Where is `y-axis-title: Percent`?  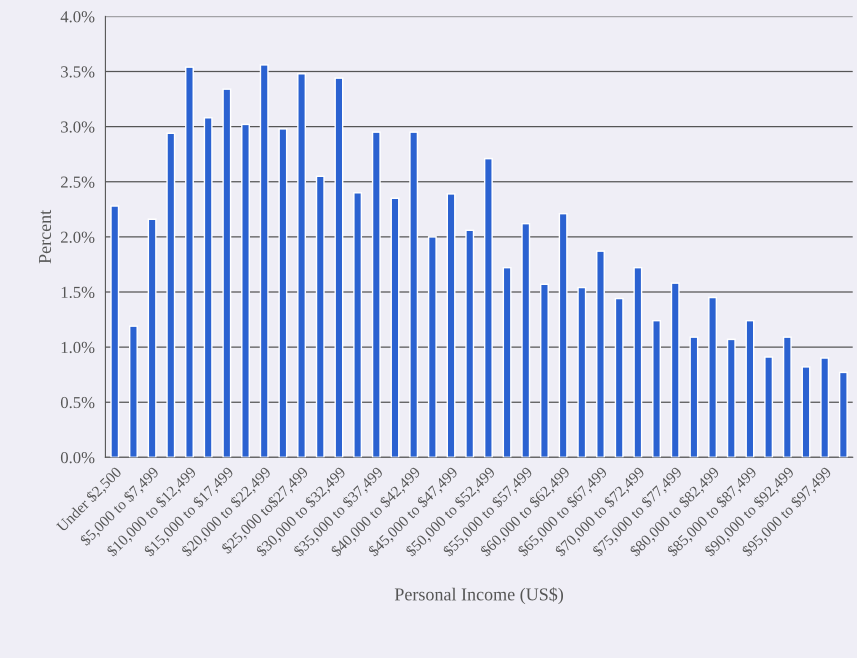 y-axis-title: Percent is located at coordinates (45, 237).